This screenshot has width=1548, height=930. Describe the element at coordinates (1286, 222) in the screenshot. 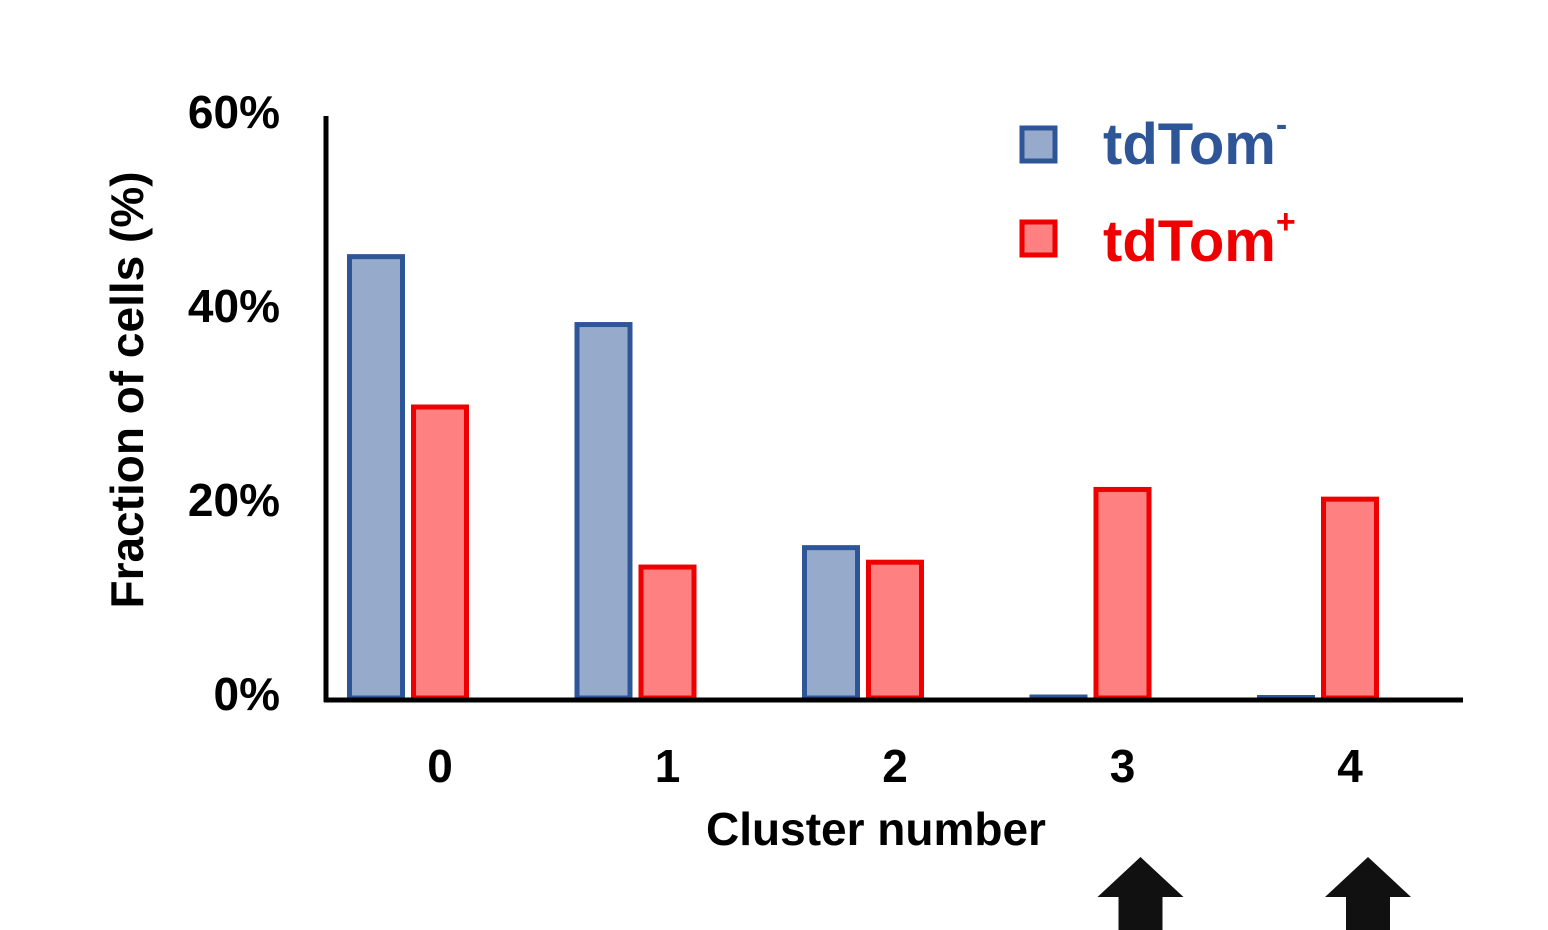

I see `legend-superscript-series-1: +` at that location.